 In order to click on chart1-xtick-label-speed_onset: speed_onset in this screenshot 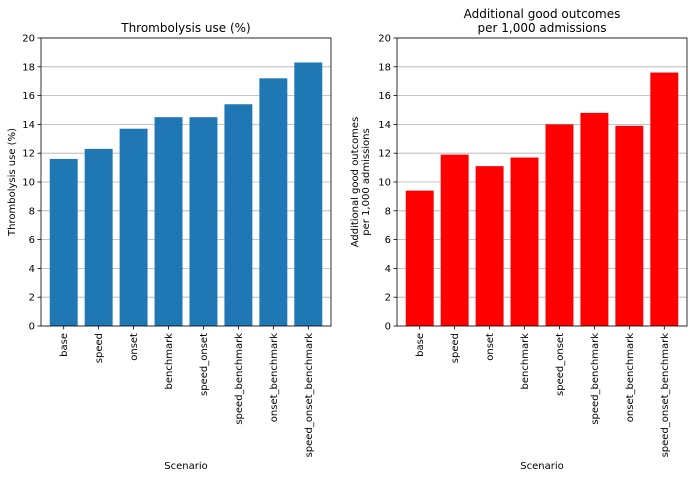, I will do `click(204, 364)`.